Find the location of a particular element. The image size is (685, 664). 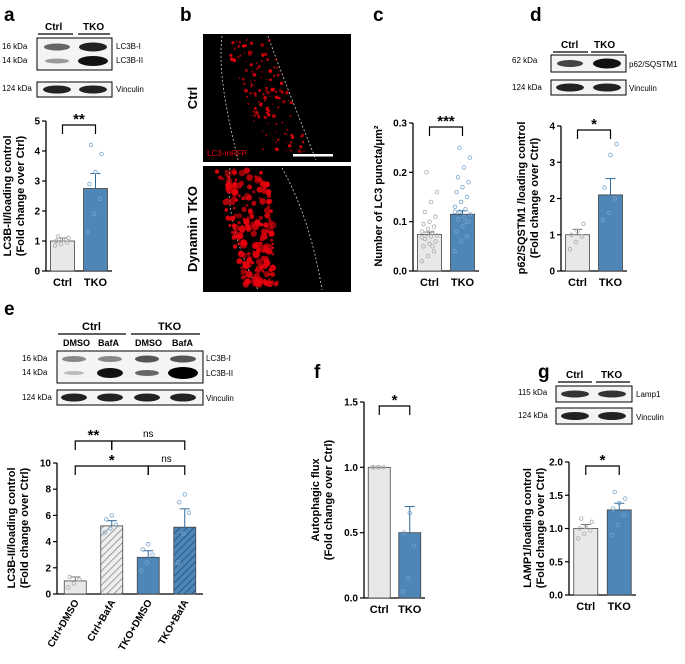

y-tick-label: 6 is located at coordinates (48, 516).